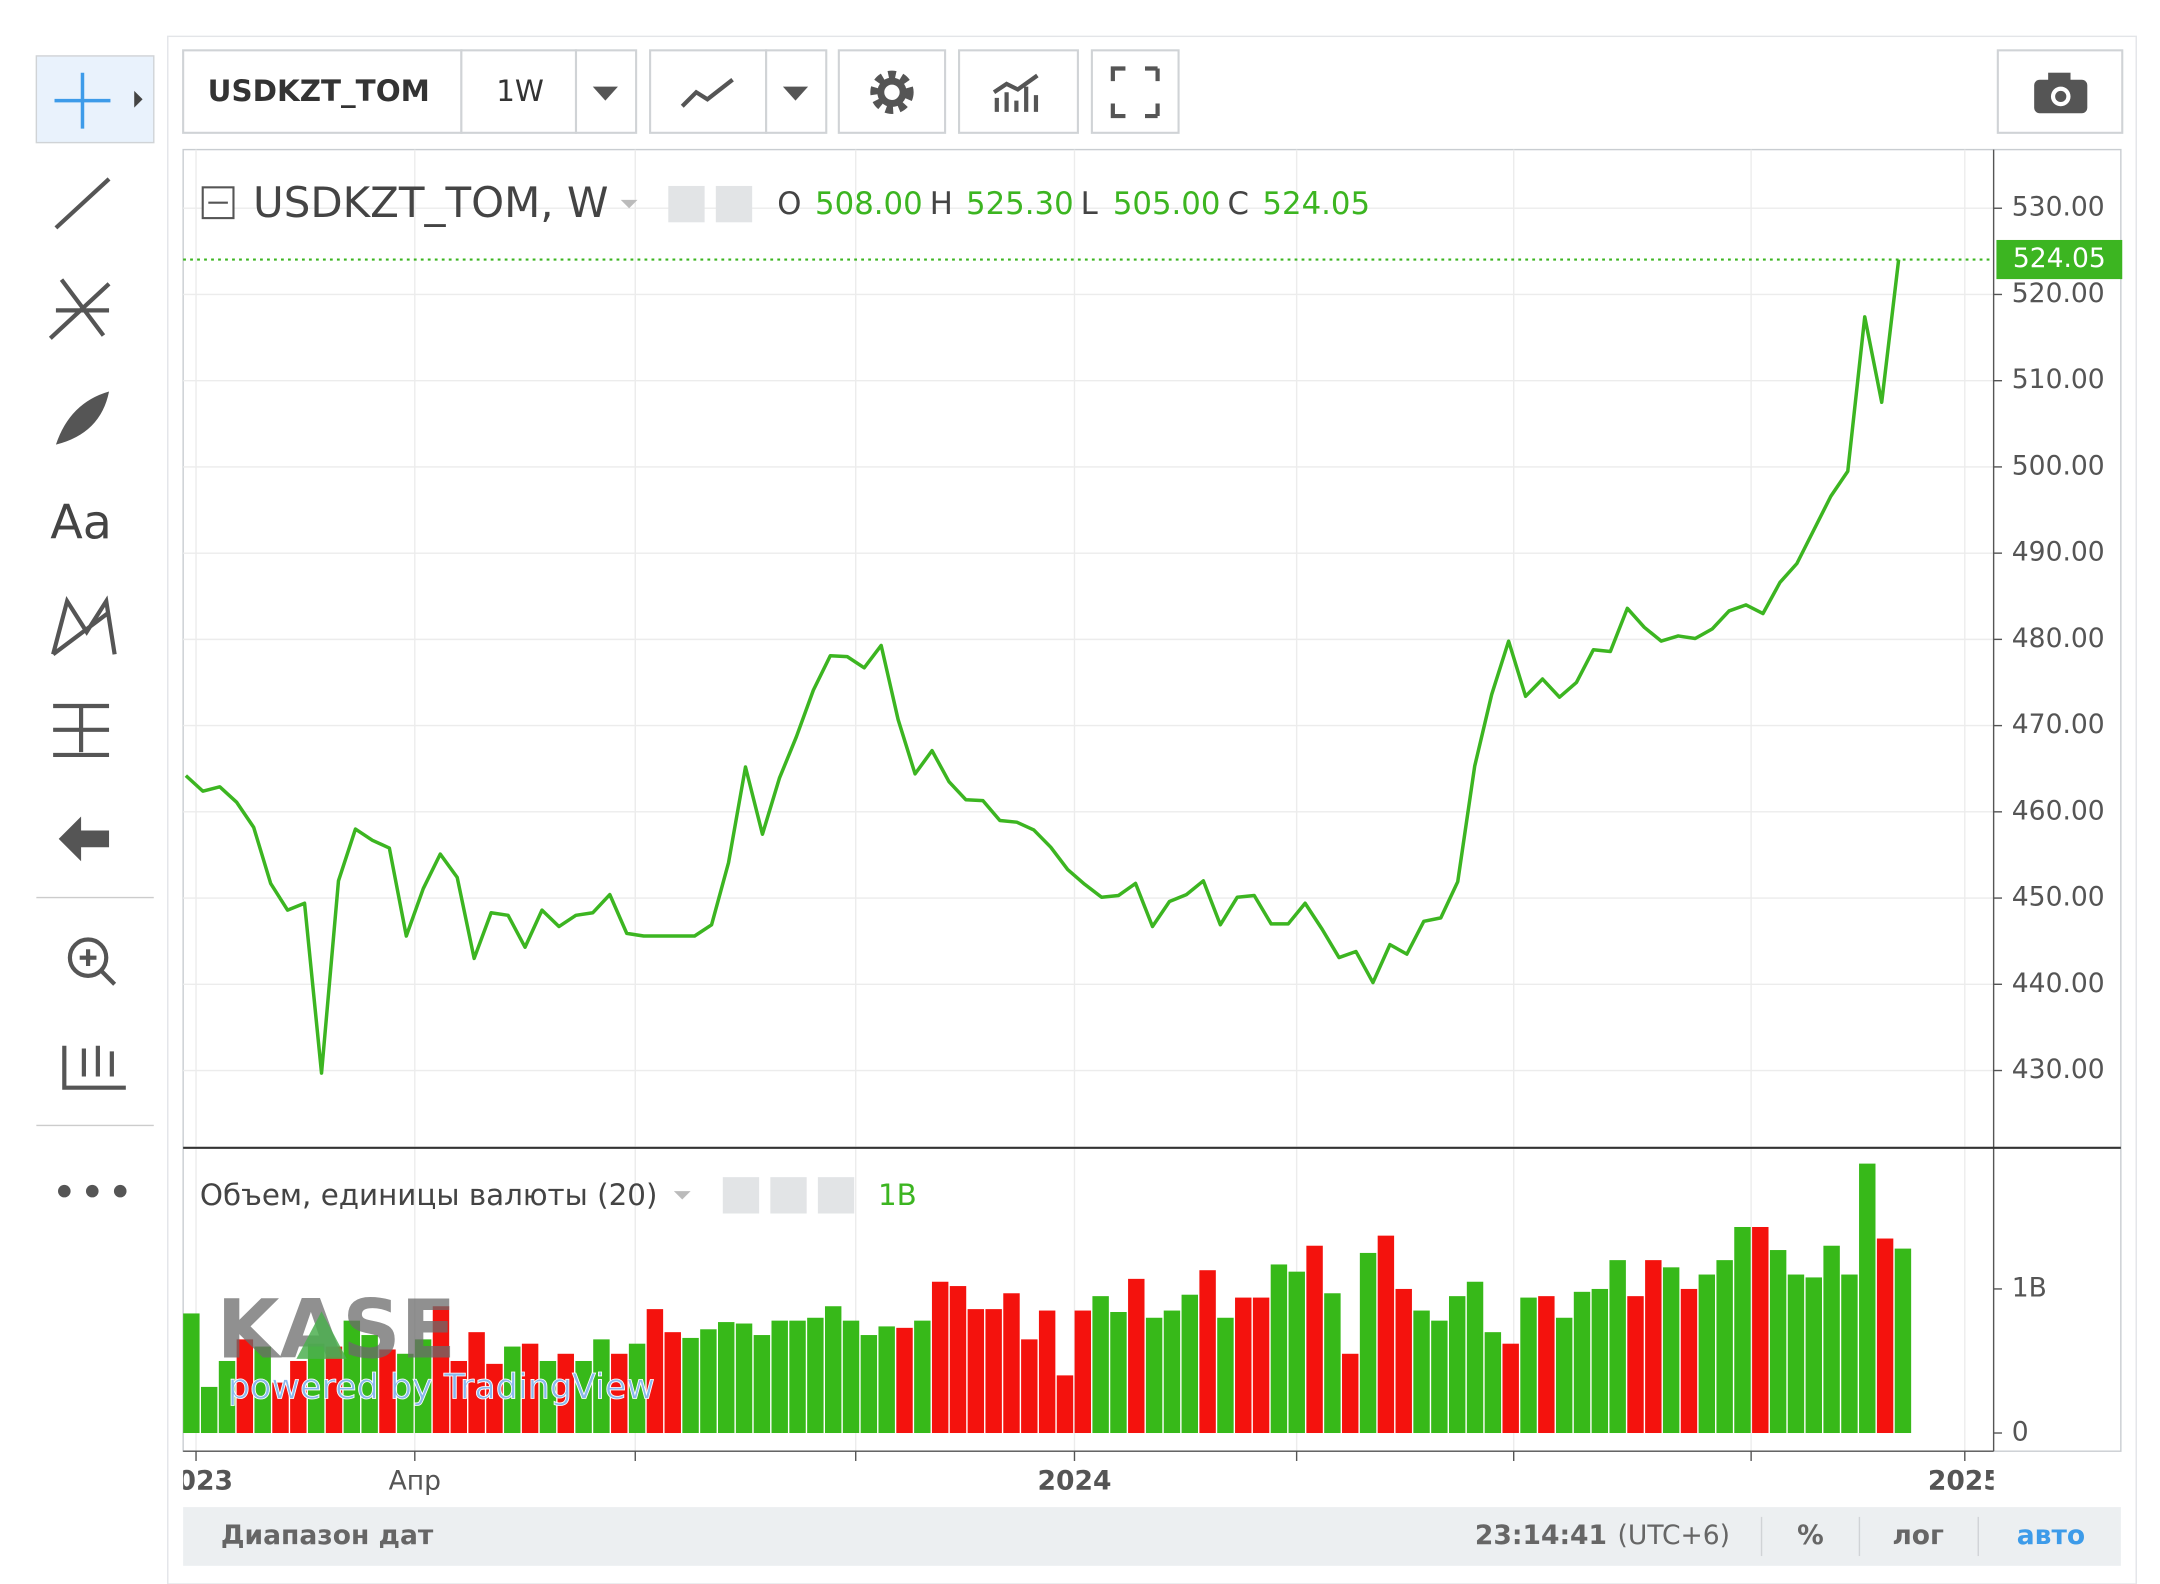 The height and width of the screenshot is (1584, 2160). What do you see at coordinates (79, 309) in the screenshot?
I see `pitchfork-tool` at bounding box center [79, 309].